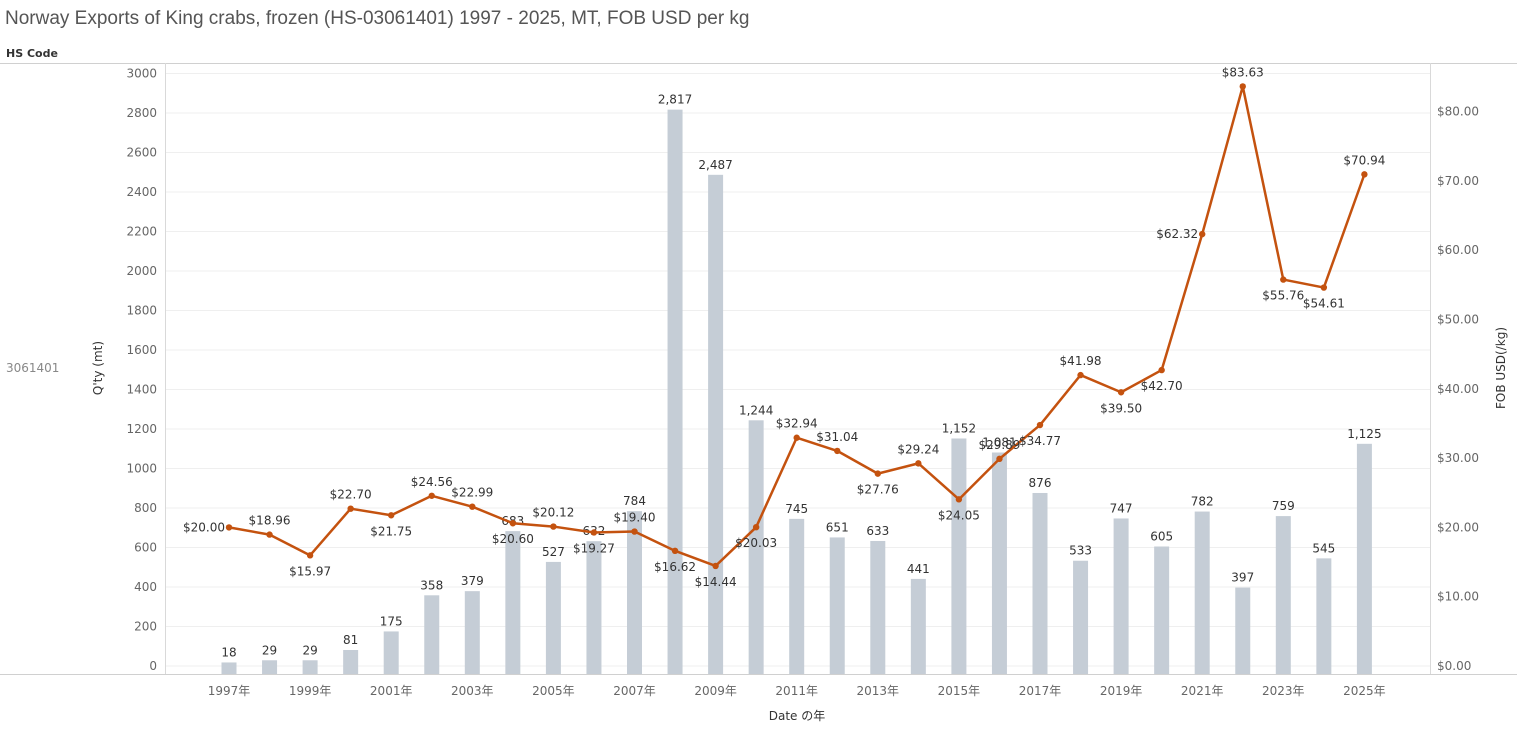  What do you see at coordinates (675, 551) in the screenshot?
I see `price-point-2008` at bounding box center [675, 551].